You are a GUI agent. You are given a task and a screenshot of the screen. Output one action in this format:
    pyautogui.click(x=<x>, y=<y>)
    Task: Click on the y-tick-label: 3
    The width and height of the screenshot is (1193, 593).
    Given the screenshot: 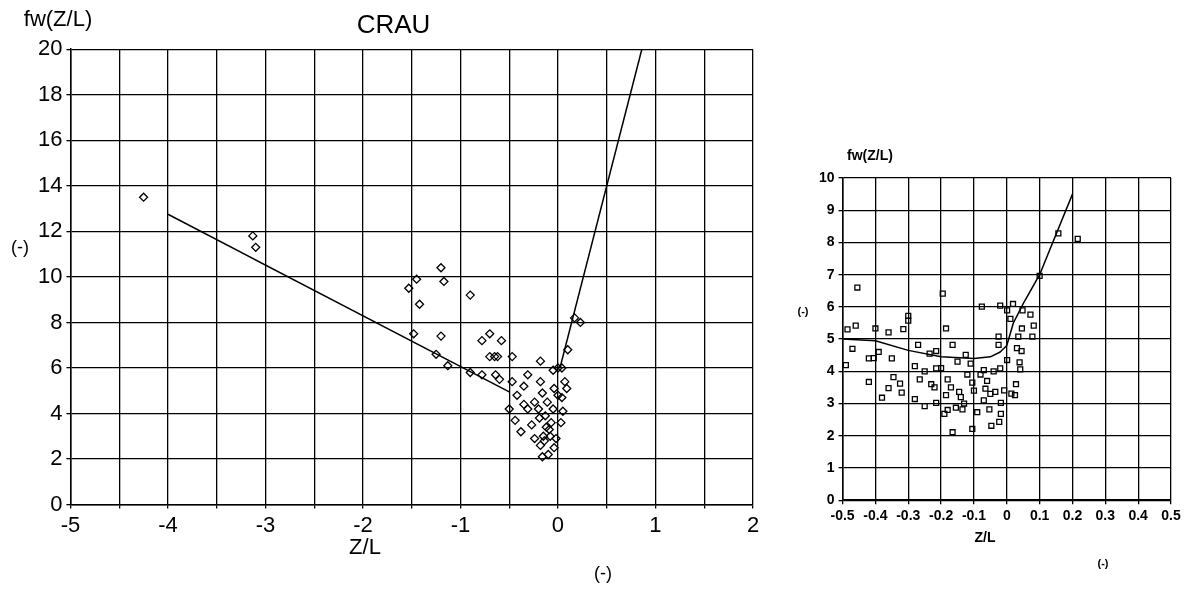 What is the action you would take?
    pyautogui.click(x=830, y=402)
    